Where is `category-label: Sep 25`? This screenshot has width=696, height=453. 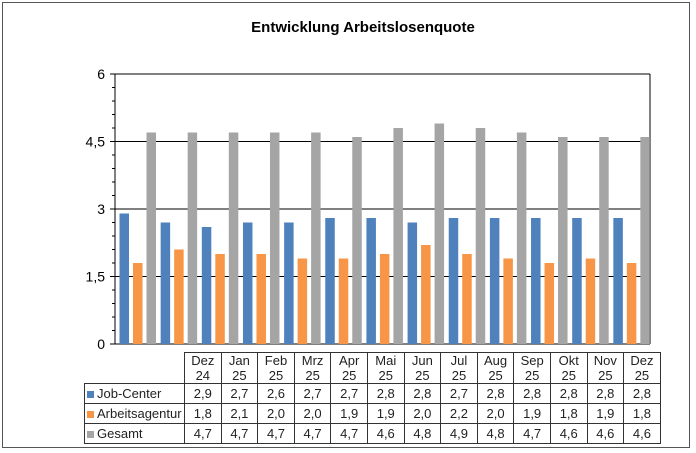
category-label: Sep 25 is located at coordinates (532, 368).